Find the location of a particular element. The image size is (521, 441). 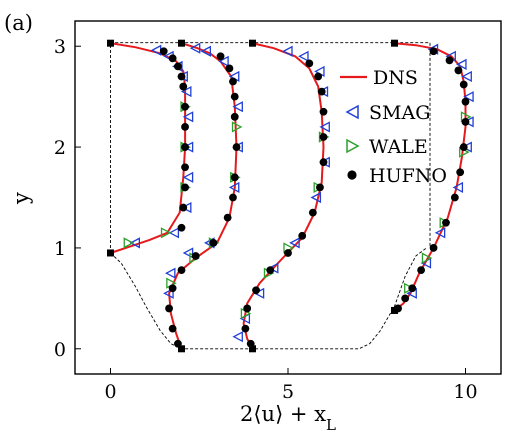

x-tick-label: 10 is located at coordinates (465, 392).